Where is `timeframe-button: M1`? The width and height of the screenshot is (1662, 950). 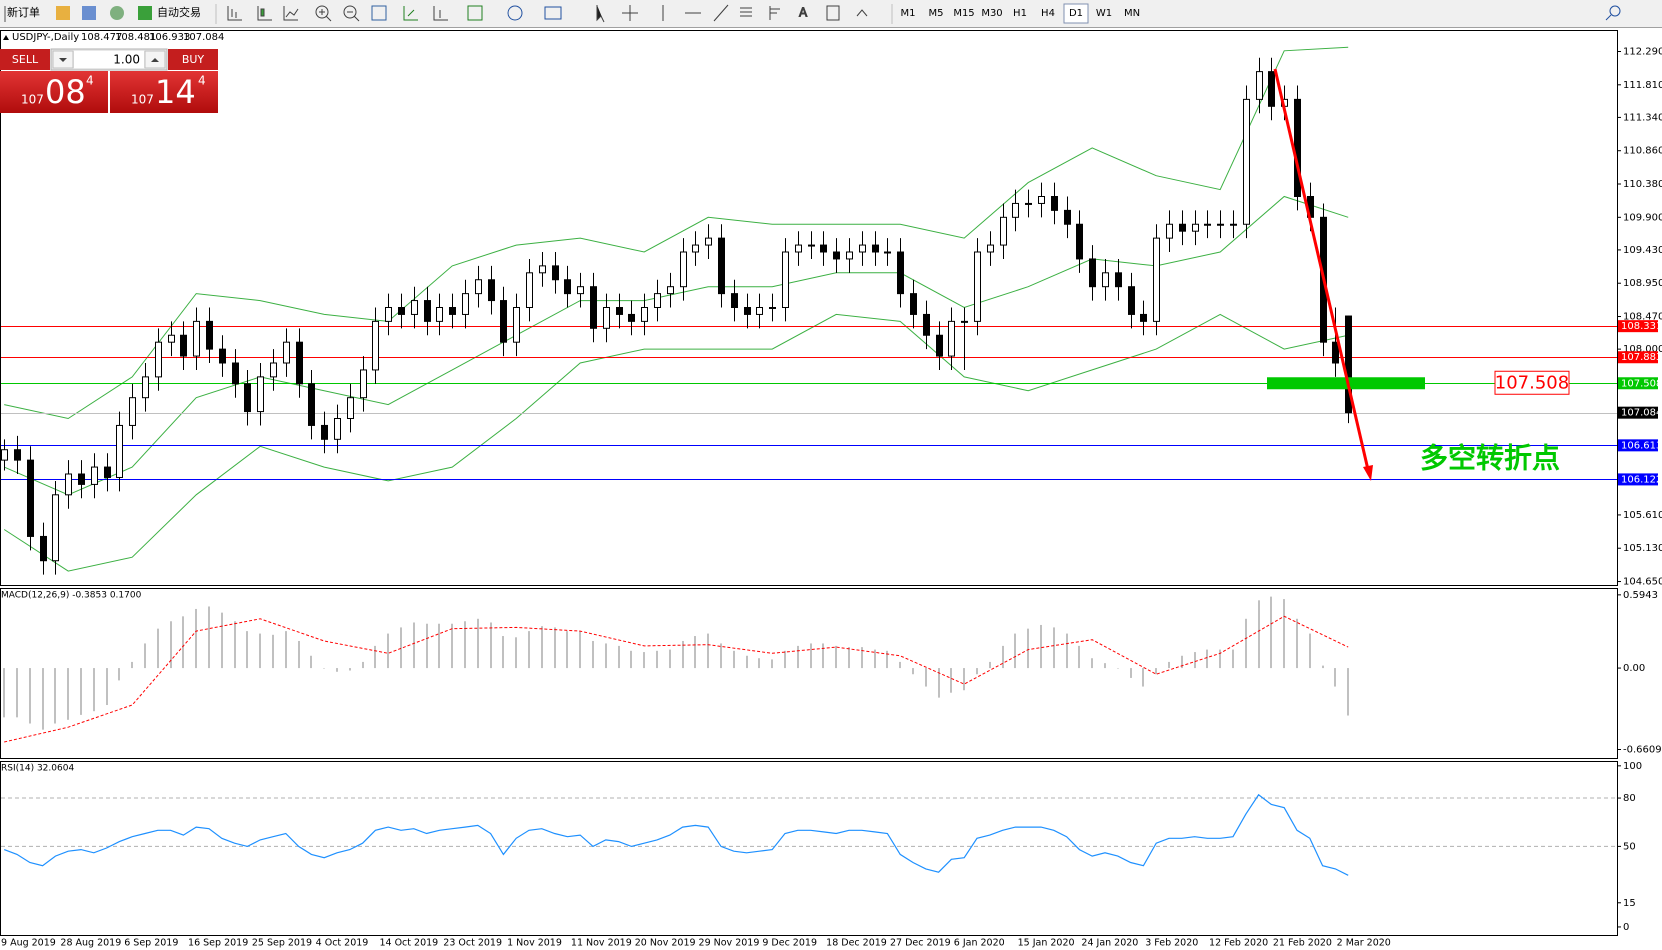 timeframe-button: M1 is located at coordinates (908, 13).